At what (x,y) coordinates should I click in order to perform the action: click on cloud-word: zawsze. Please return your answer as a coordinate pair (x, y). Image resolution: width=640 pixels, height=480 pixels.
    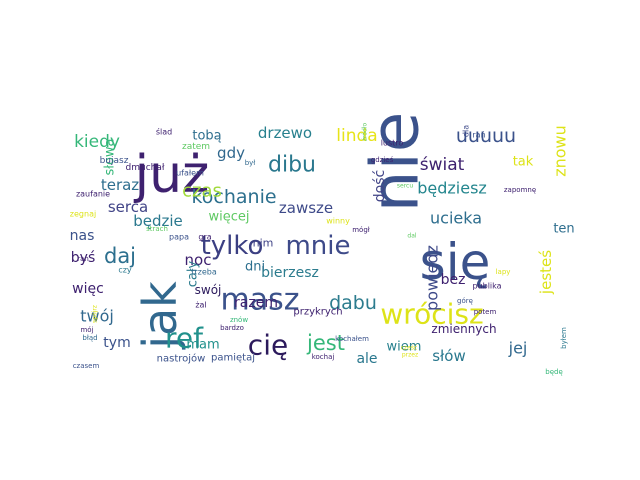
    Looking at the image, I should click on (306, 208).